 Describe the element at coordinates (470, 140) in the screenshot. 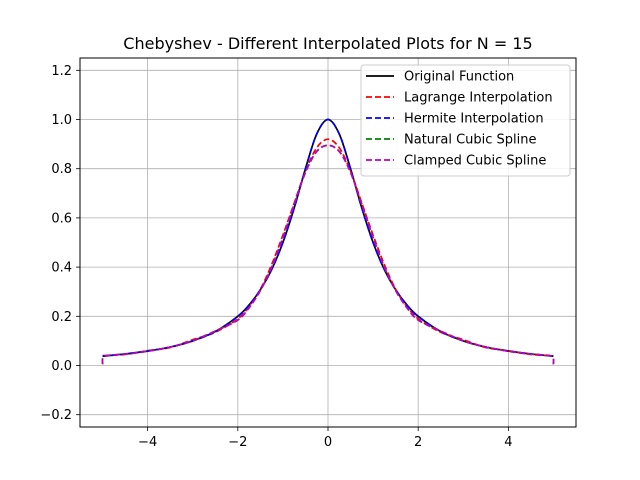

I see `legend-label: Natural Cubic Spline` at that location.